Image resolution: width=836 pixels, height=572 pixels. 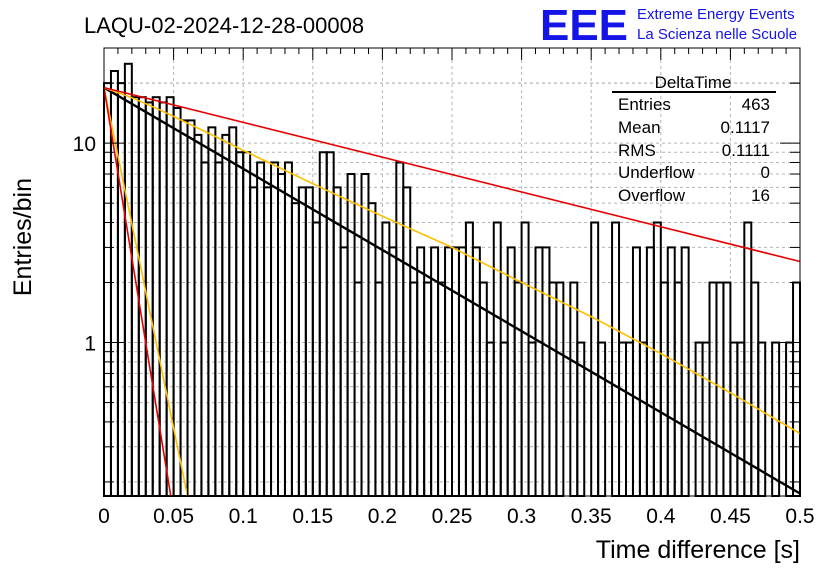 I want to click on stats-mean-label: Mean, so click(x=639, y=127).